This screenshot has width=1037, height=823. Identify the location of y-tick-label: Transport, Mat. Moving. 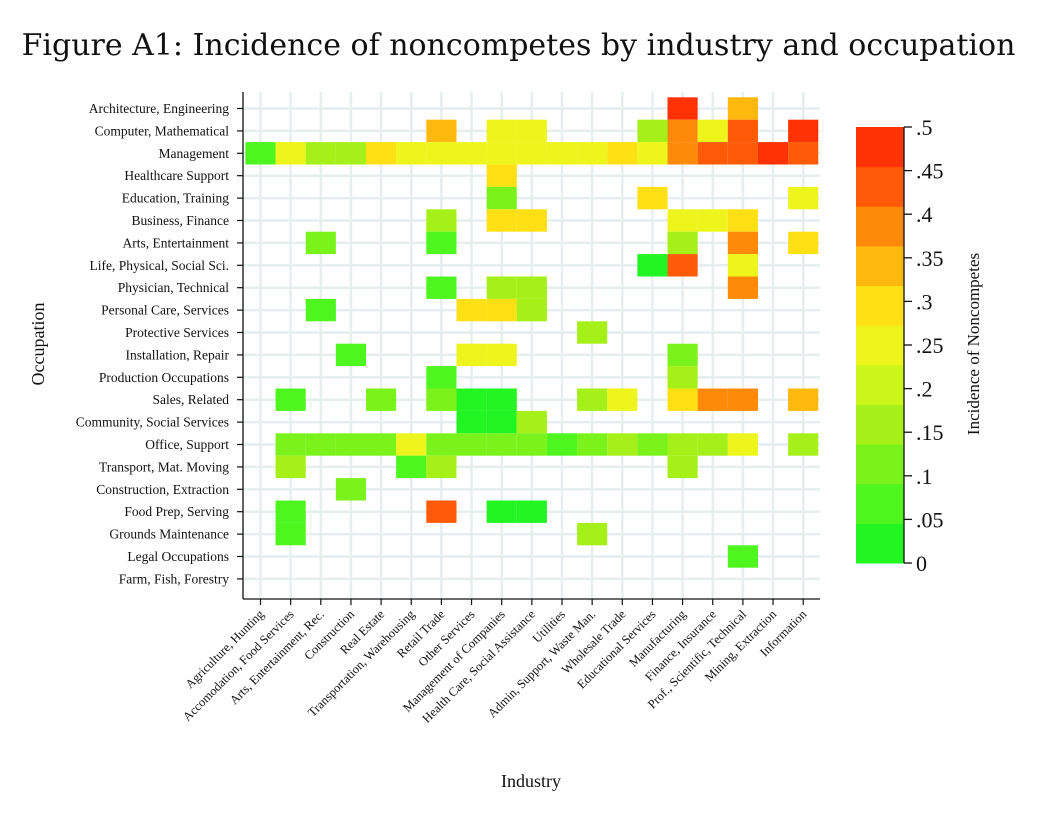
(164, 466).